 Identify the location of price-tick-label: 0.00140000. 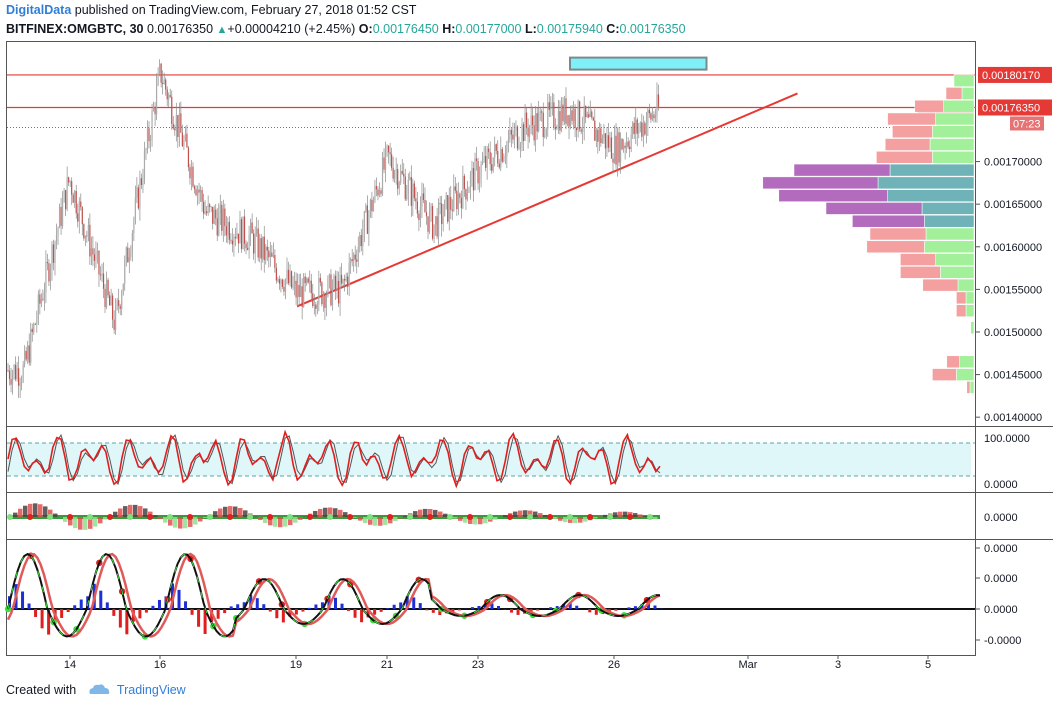
(1013, 418).